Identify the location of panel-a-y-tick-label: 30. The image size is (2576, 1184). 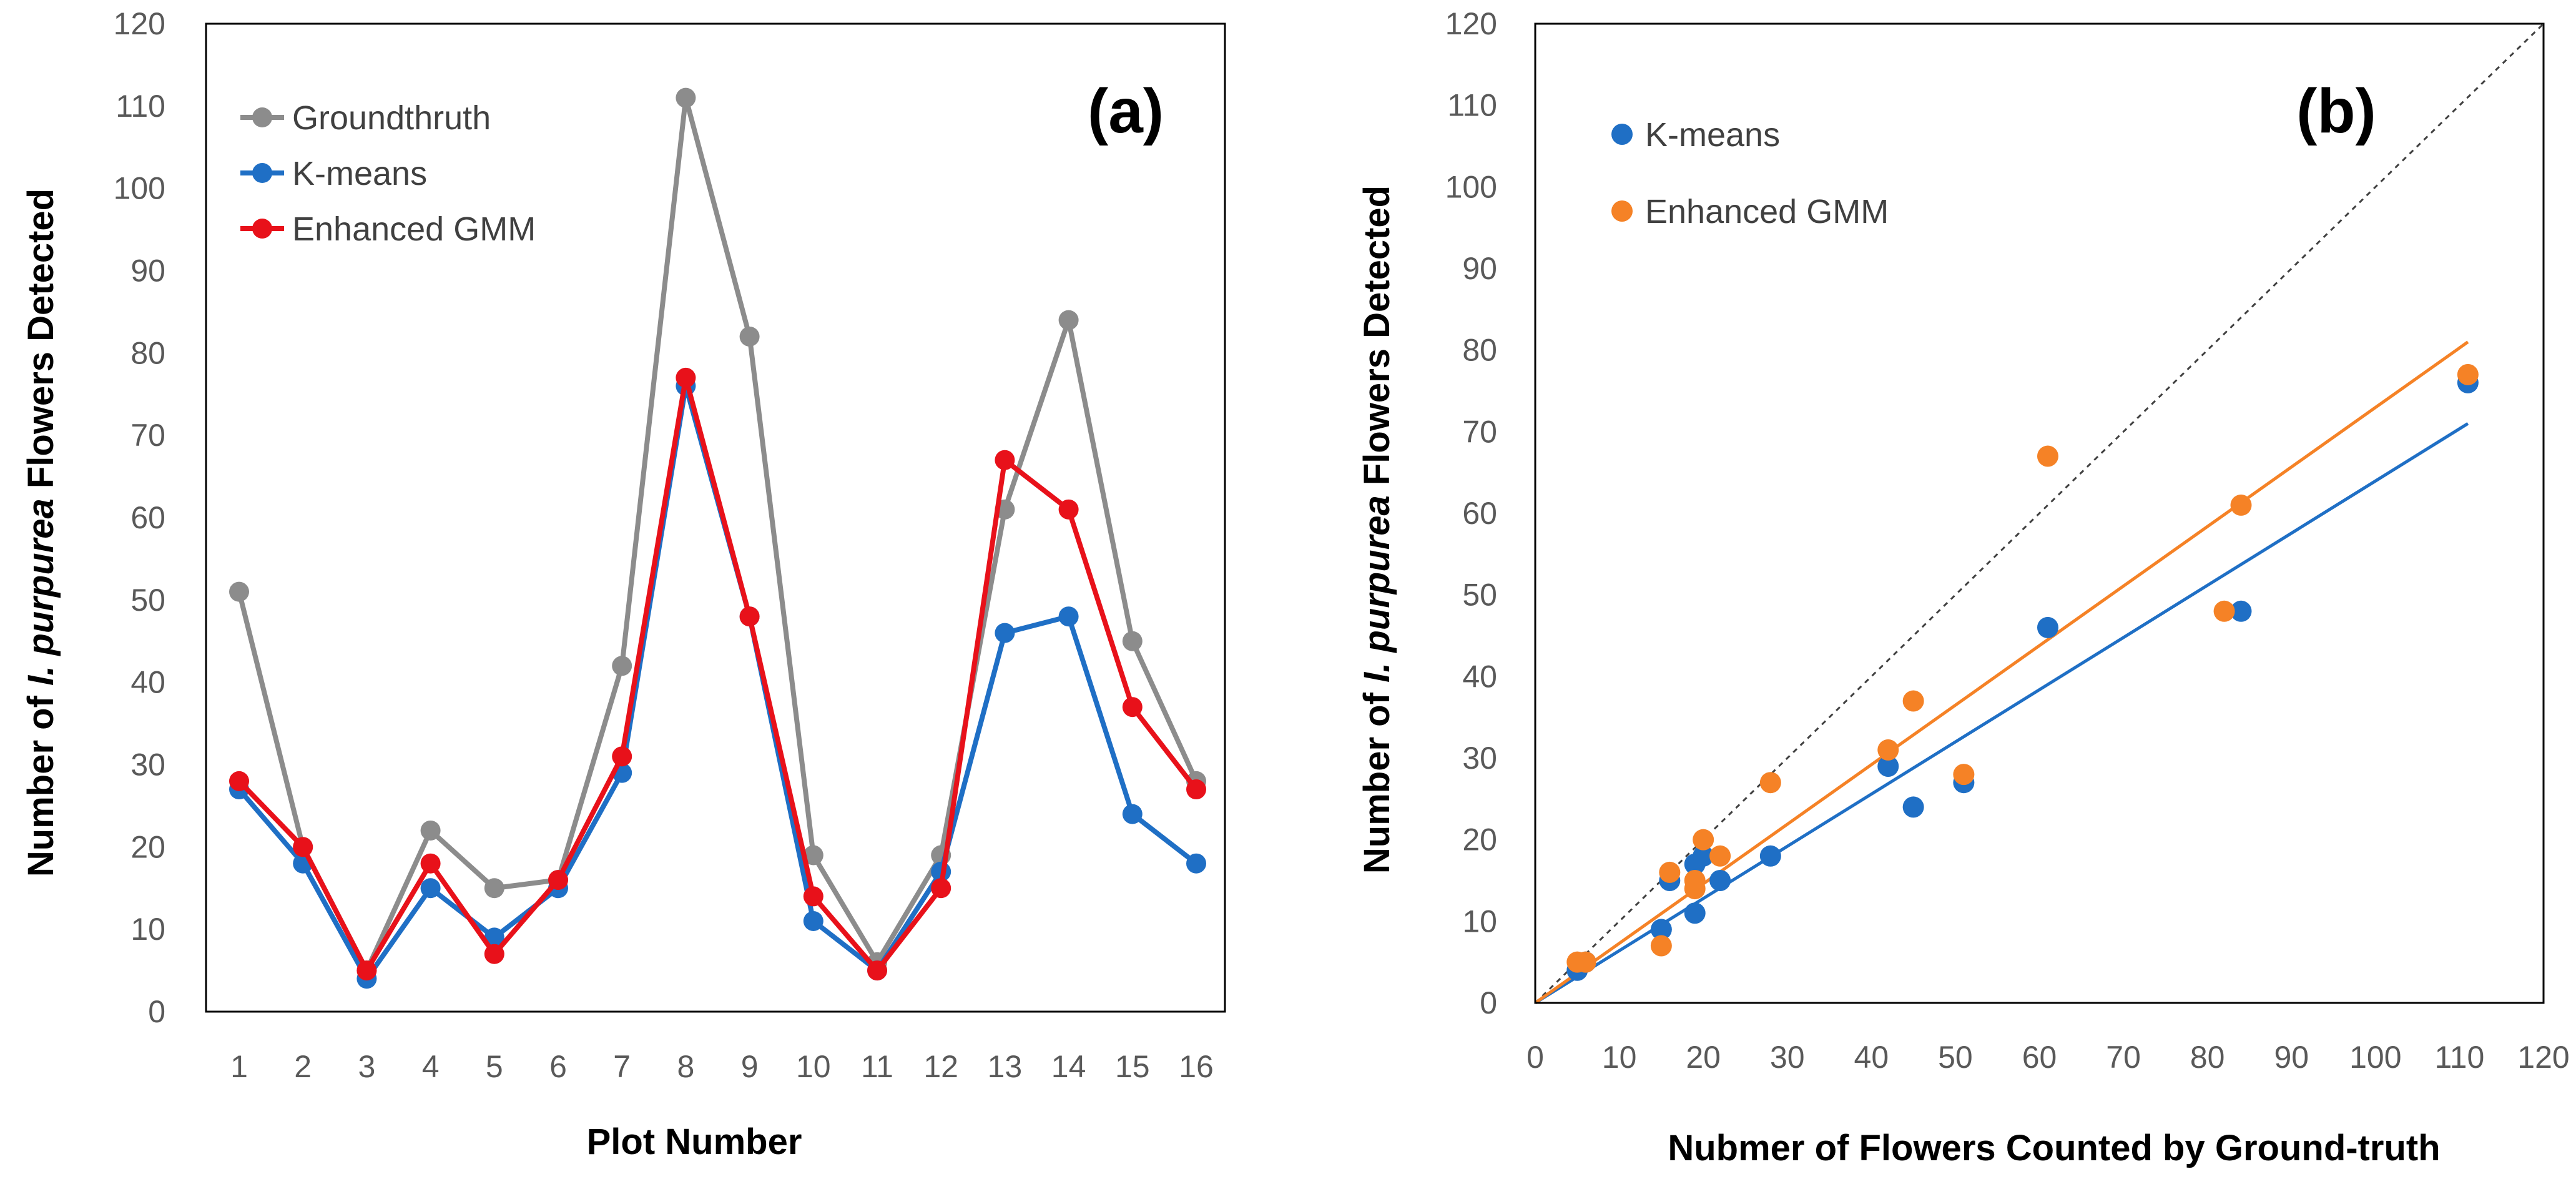
(147, 764).